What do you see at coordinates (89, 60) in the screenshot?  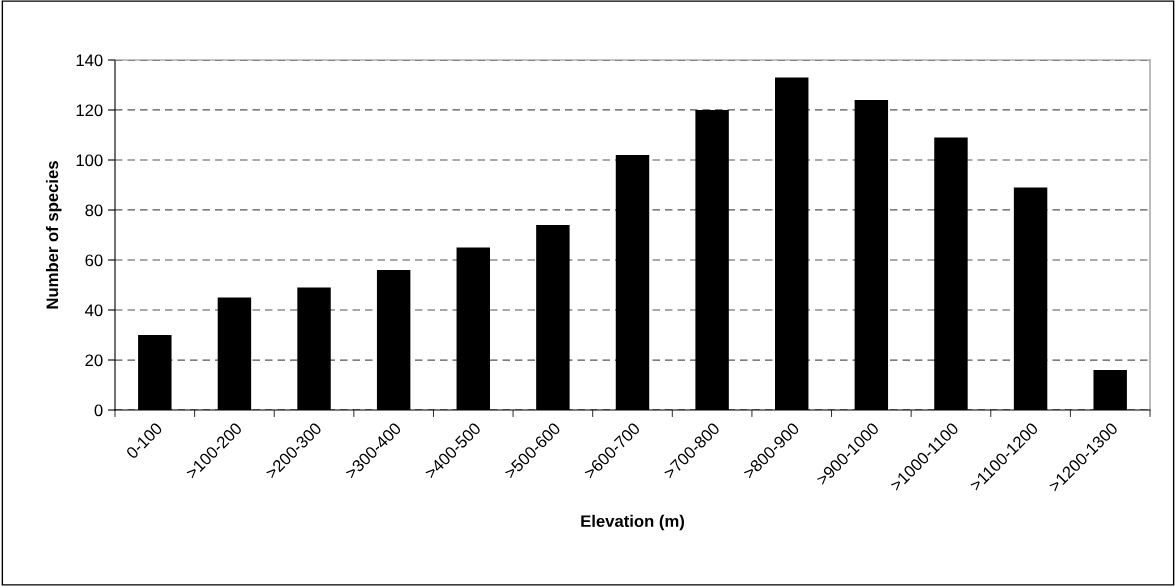 I see `y-tick-label: 140` at bounding box center [89, 60].